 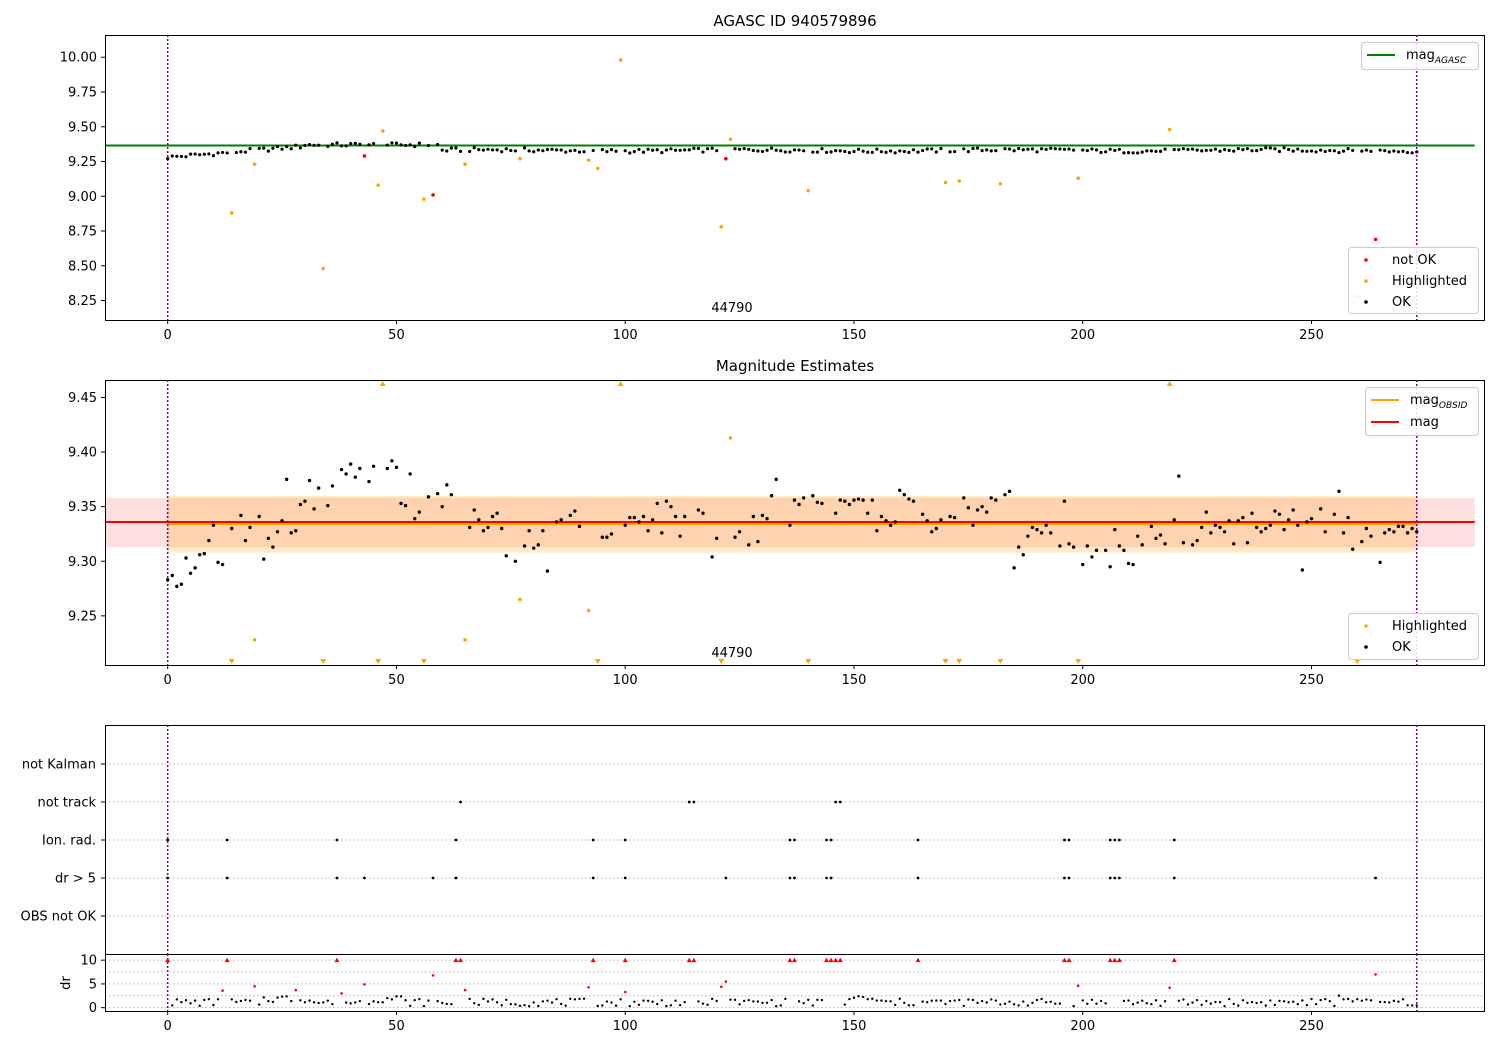 I want to click on y-tick-label: 8.50, so click(x=82, y=266).